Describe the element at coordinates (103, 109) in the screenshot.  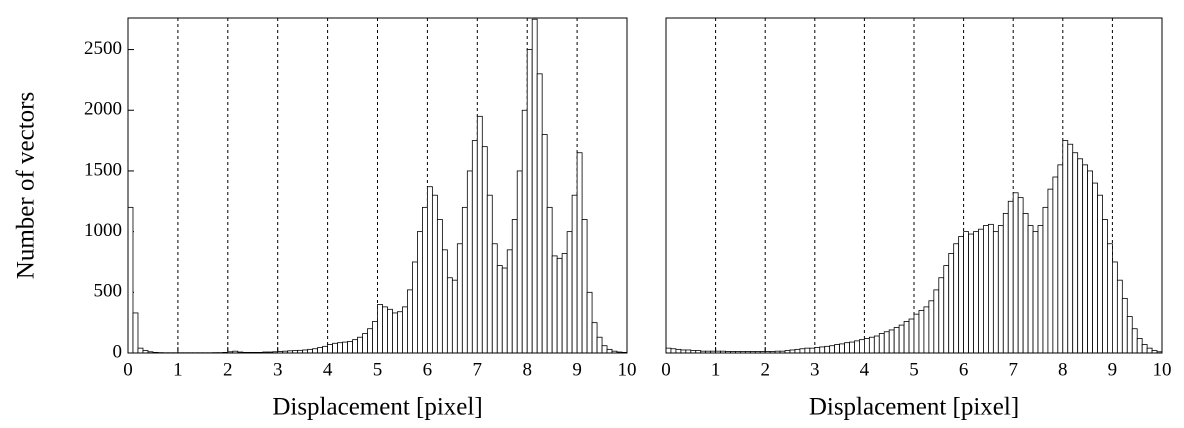
I see `y-tick-label: 2000` at that location.